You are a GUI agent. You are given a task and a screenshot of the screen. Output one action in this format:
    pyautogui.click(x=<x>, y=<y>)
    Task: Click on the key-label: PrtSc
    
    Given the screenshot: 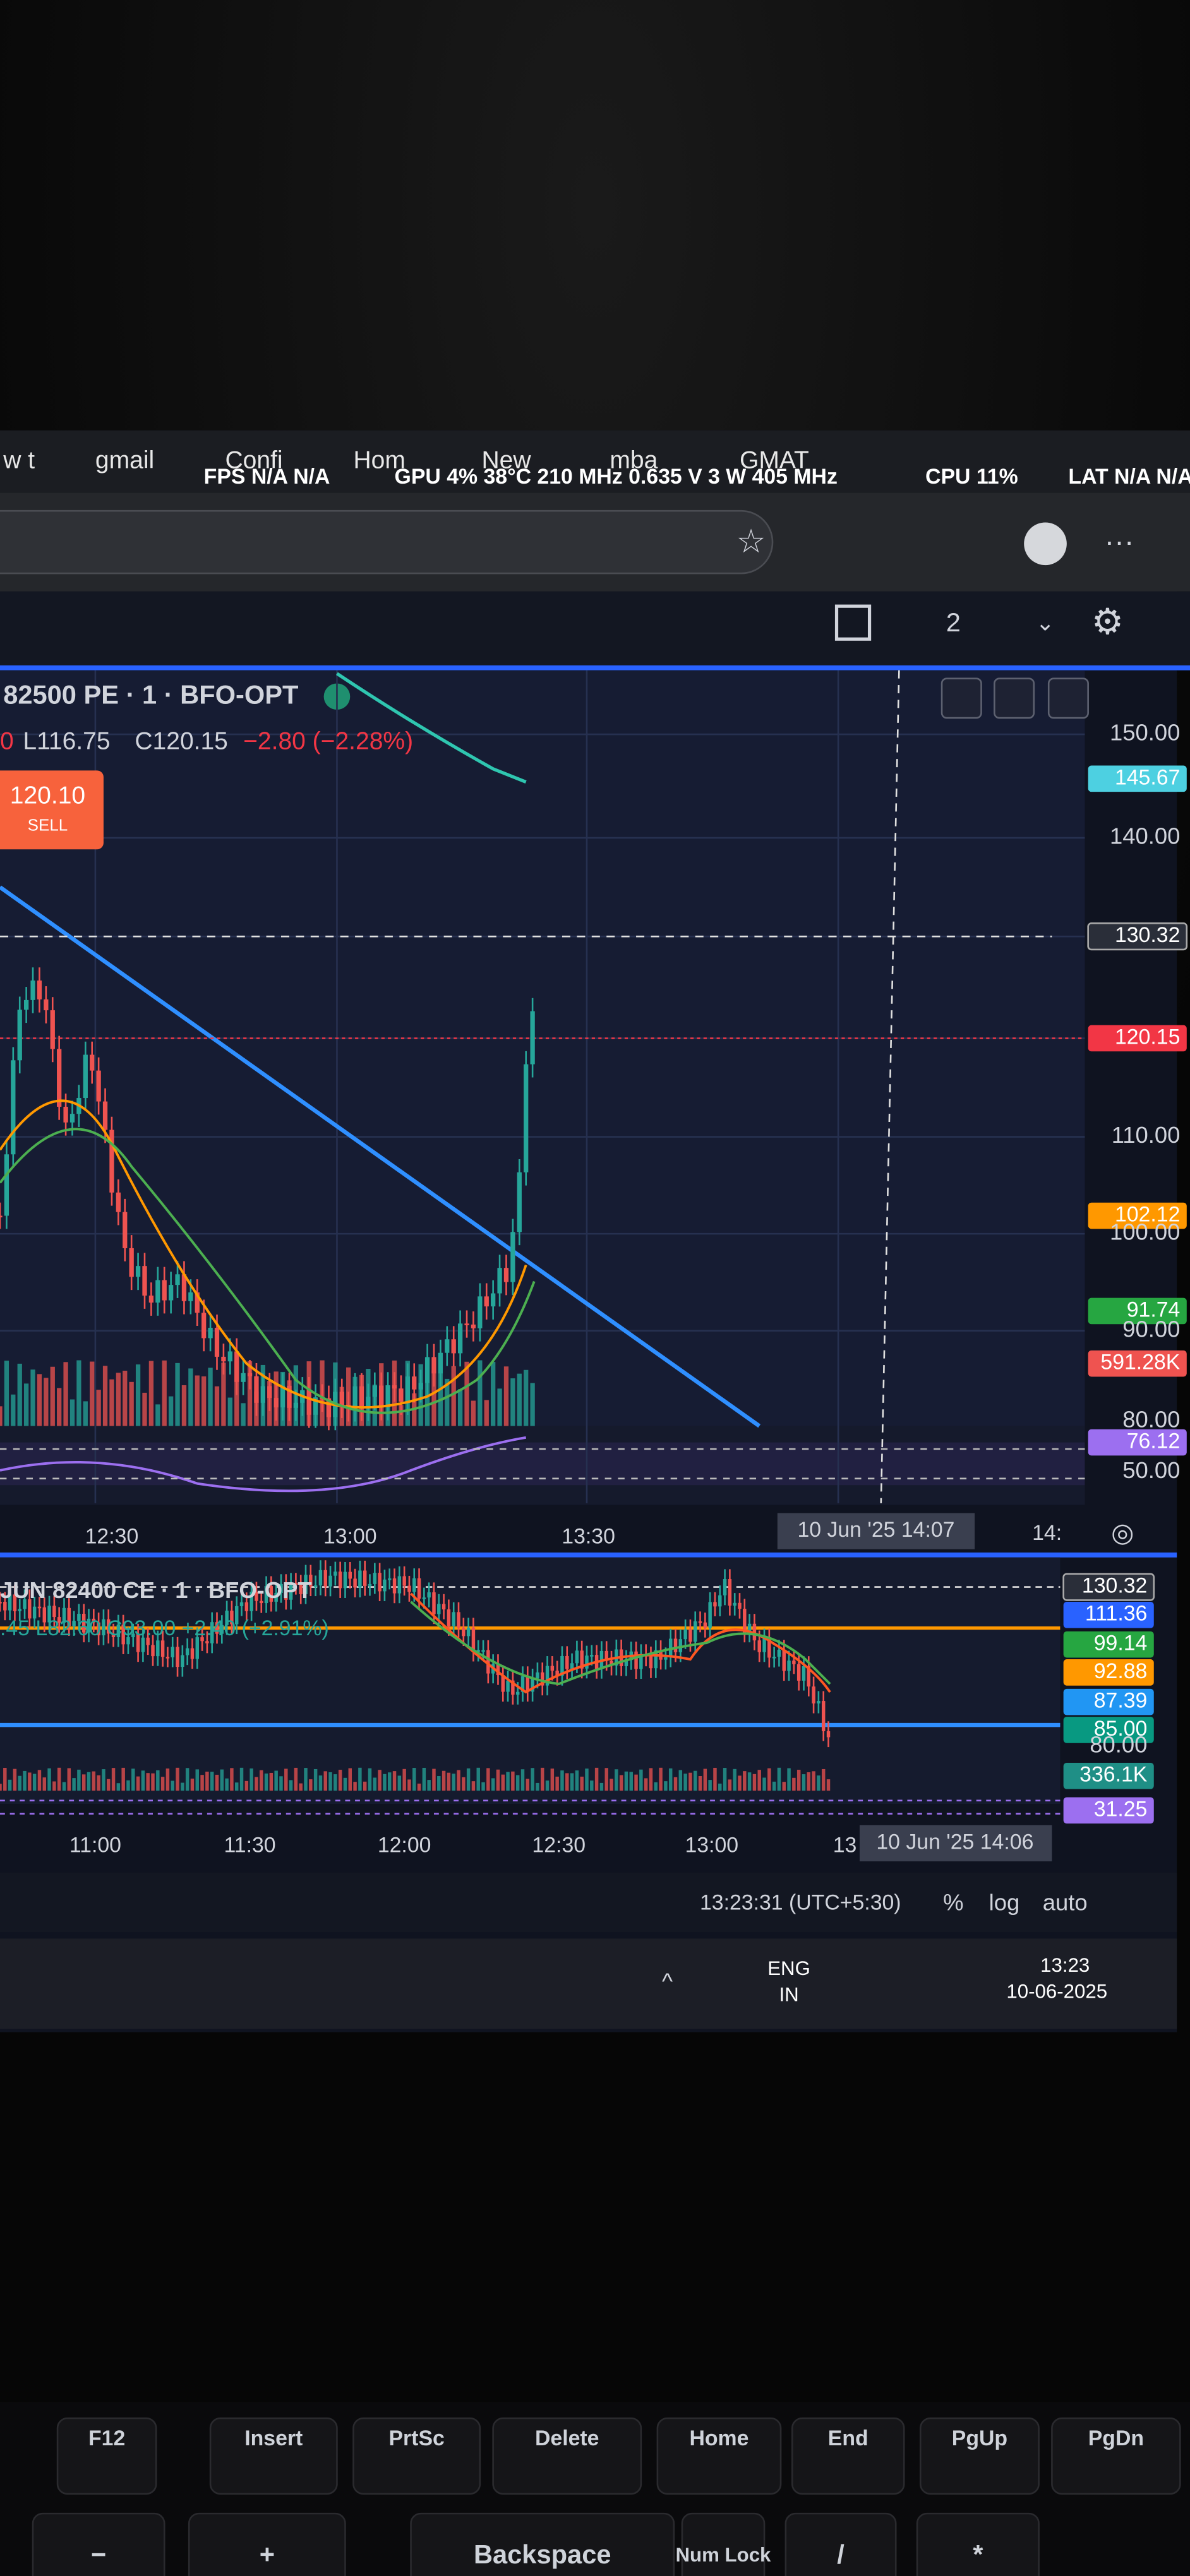 What is the action you would take?
    pyautogui.click(x=416, y=2438)
    